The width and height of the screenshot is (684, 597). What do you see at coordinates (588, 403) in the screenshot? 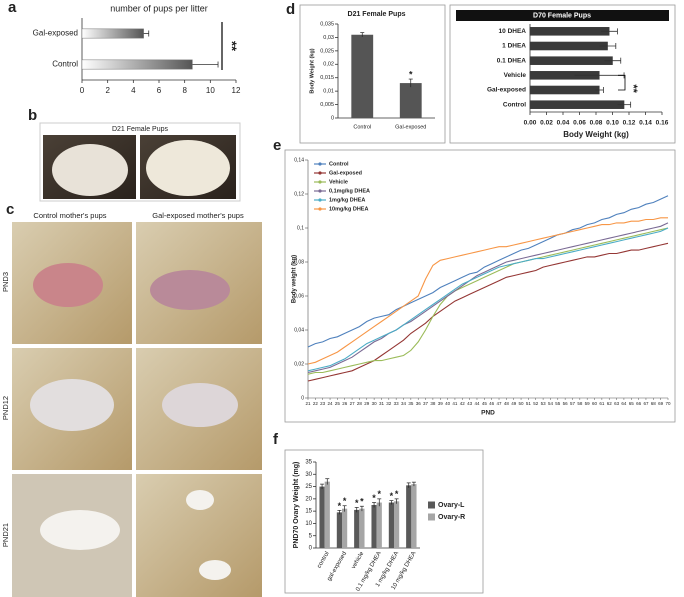
I see `x-tick-label: 59` at bounding box center [588, 403].